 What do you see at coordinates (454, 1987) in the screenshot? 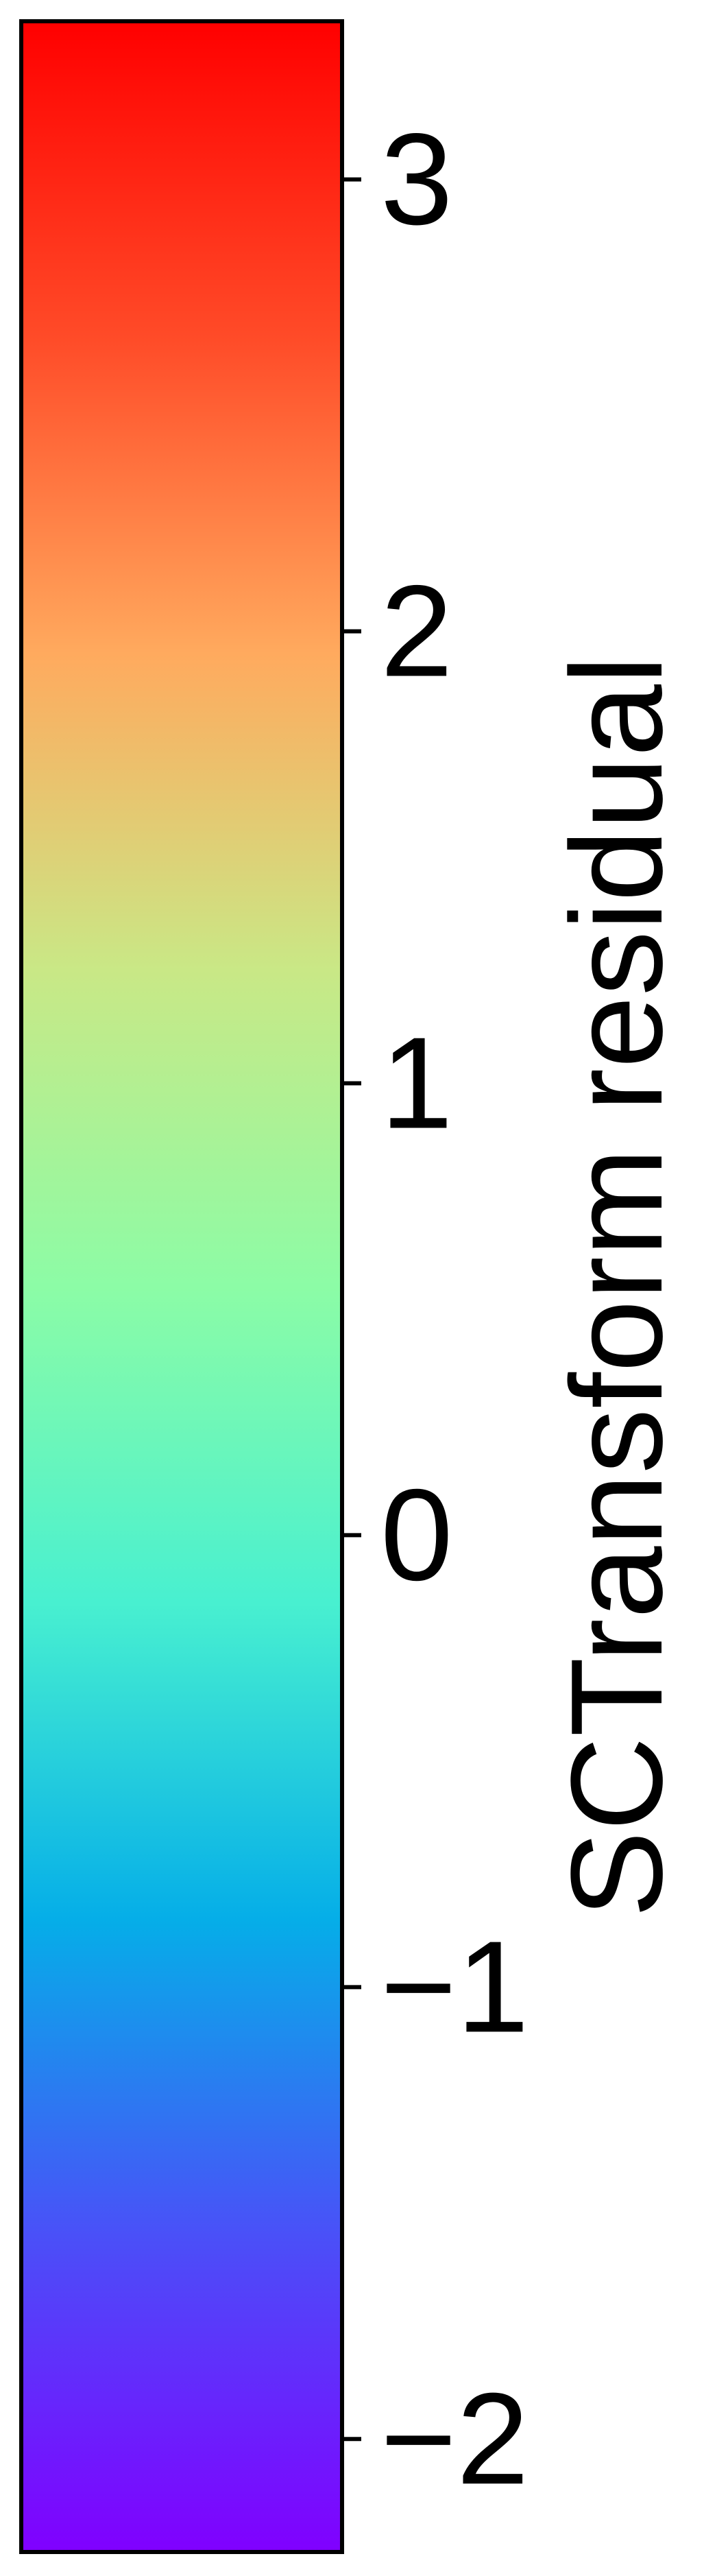
I see `tick-label-4: −1` at bounding box center [454, 1987].